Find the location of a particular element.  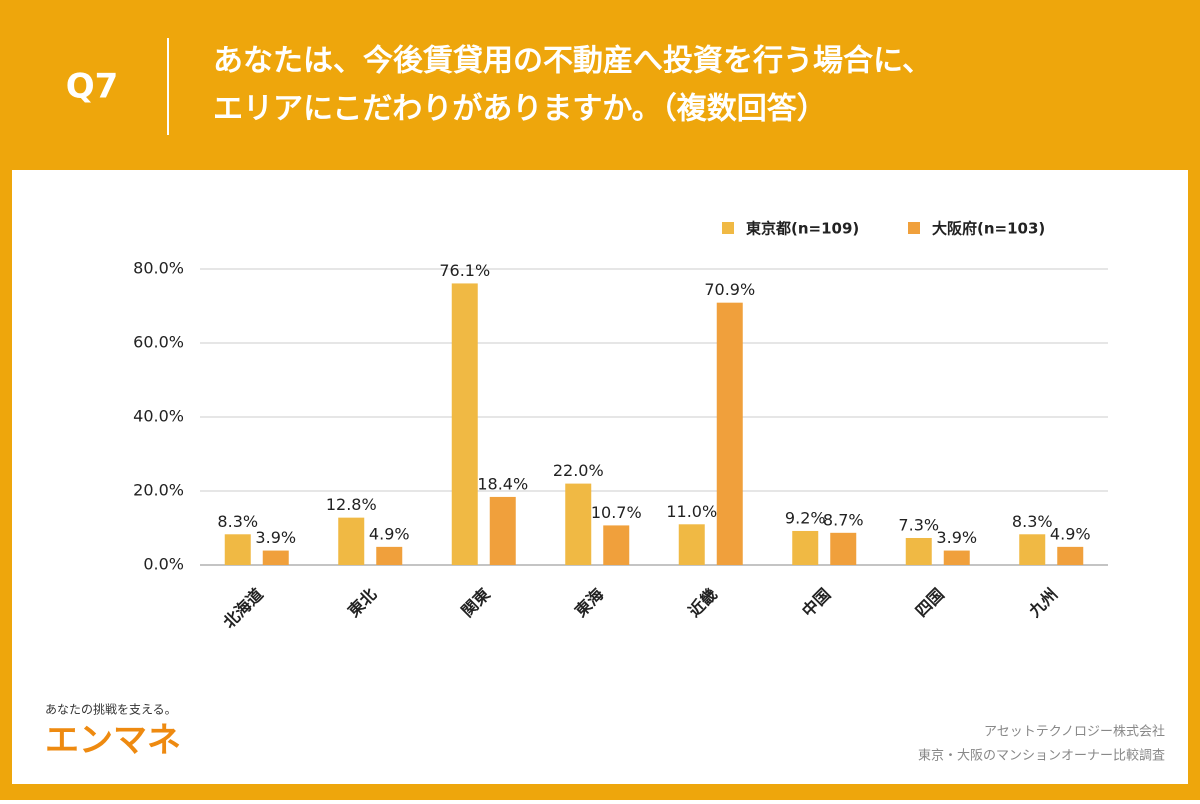

value-label: 9.2% is located at coordinates (805, 517).